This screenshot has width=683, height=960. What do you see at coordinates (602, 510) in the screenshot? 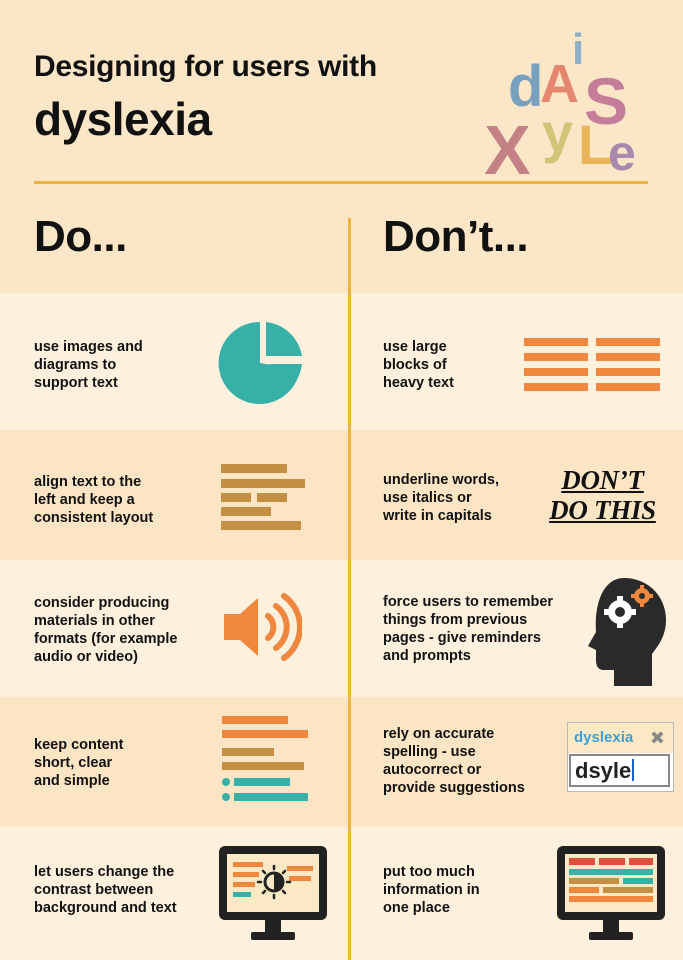
I see `dont-this-line2: DO THIS` at bounding box center [602, 510].